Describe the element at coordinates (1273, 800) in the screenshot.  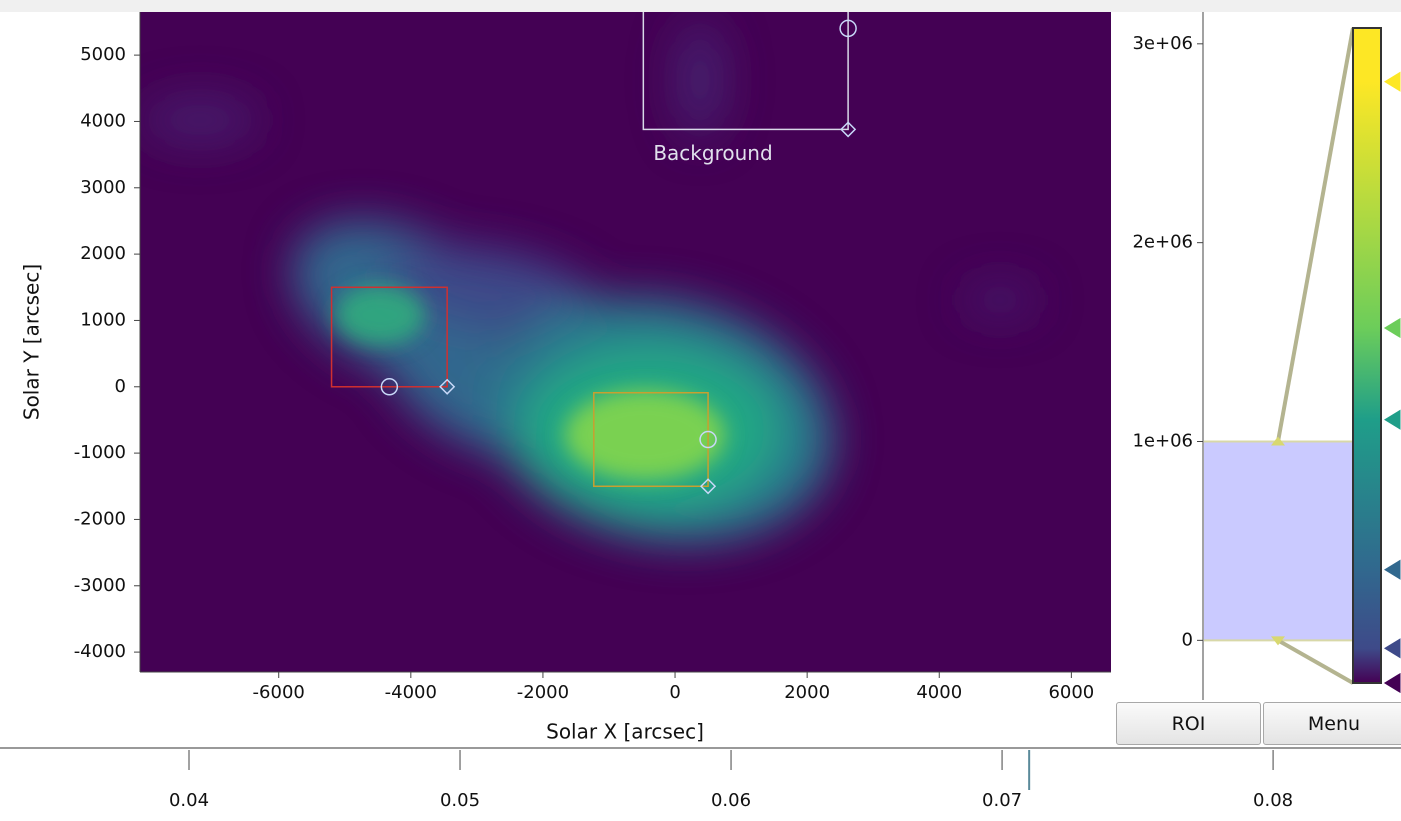
I see `x-tick-label: 0.08` at that location.